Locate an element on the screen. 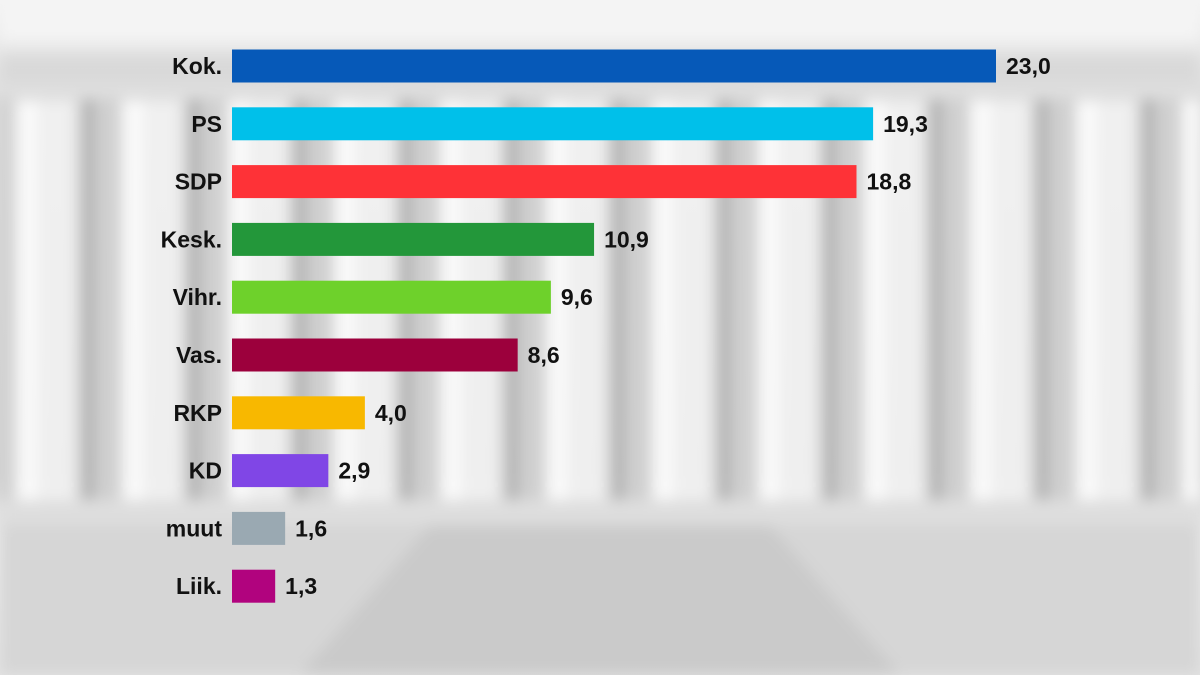 The width and height of the screenshot is (1200, 675). category-label: KD is located at coordinates (205, 471).